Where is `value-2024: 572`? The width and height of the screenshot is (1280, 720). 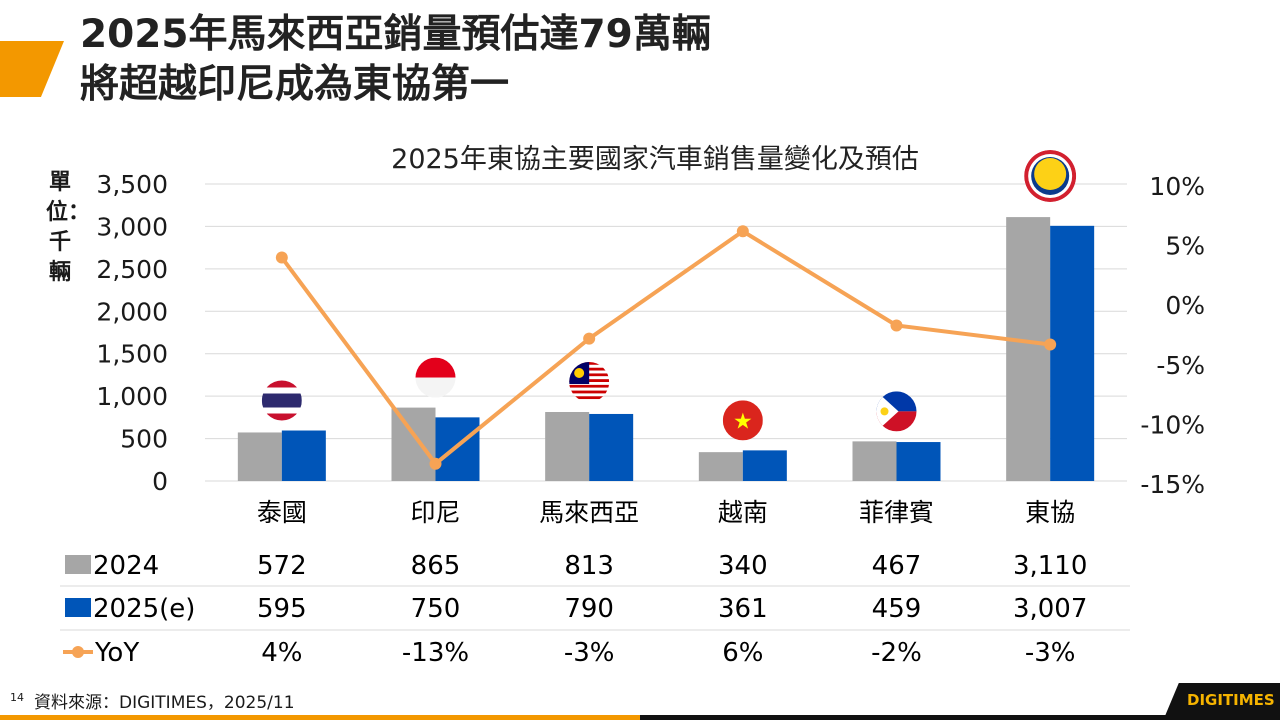 value-2024: 572 is located at coordinates (282, 566).